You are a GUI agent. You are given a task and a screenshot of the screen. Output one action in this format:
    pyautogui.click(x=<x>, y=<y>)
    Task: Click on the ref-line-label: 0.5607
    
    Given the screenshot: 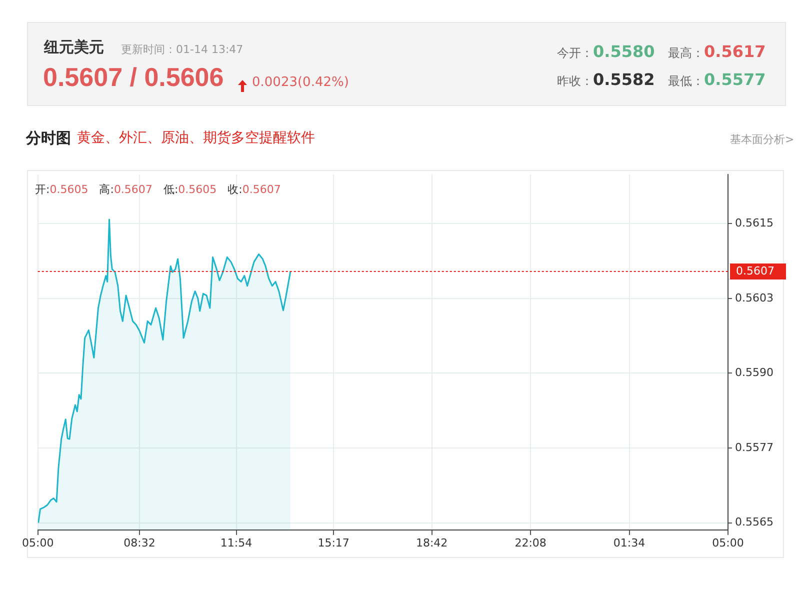 What is the action you would take?
    pyautogui.click(x=755, y=271)
    